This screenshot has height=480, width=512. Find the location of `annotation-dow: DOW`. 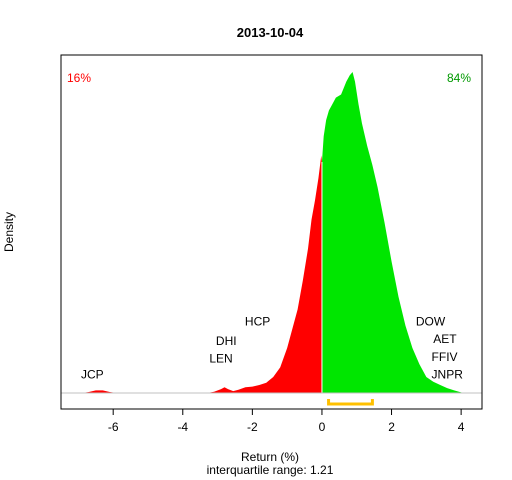

annotation-dow: DOW is located at coordinates (431, 322).